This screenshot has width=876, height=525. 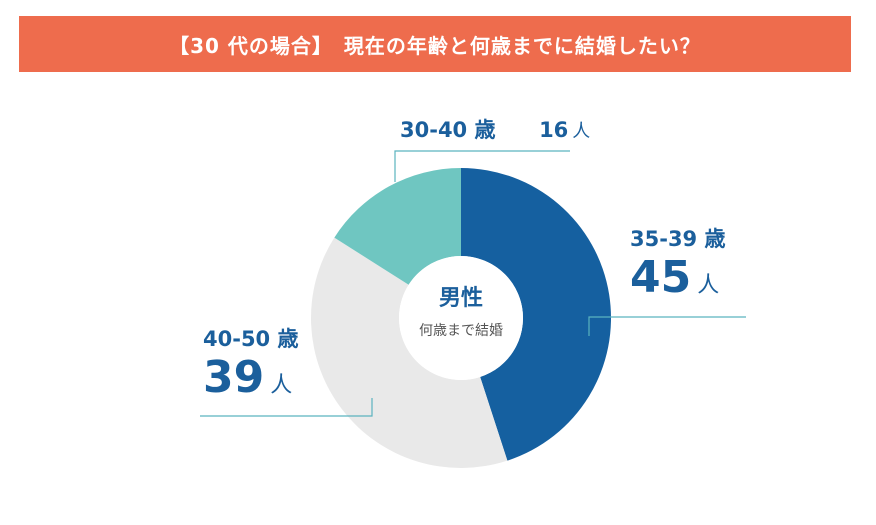 I want to click on center-title: 男性, so click(x=461, y=298).